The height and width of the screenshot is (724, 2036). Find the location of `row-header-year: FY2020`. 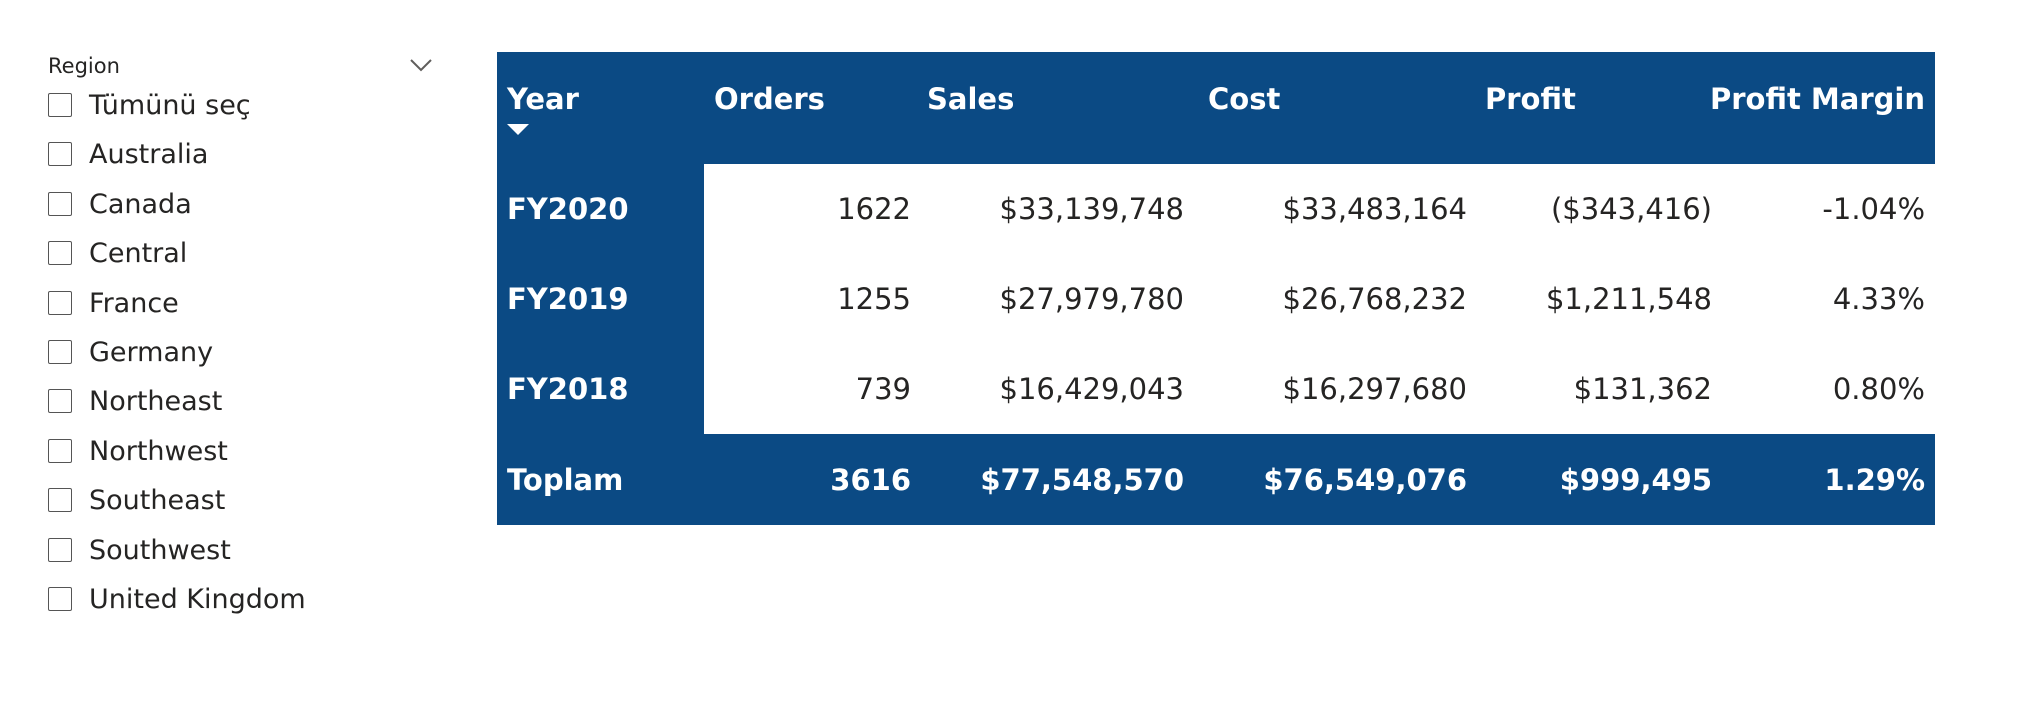

row-header-year: FY2020 is located at coordinates (568, 209).